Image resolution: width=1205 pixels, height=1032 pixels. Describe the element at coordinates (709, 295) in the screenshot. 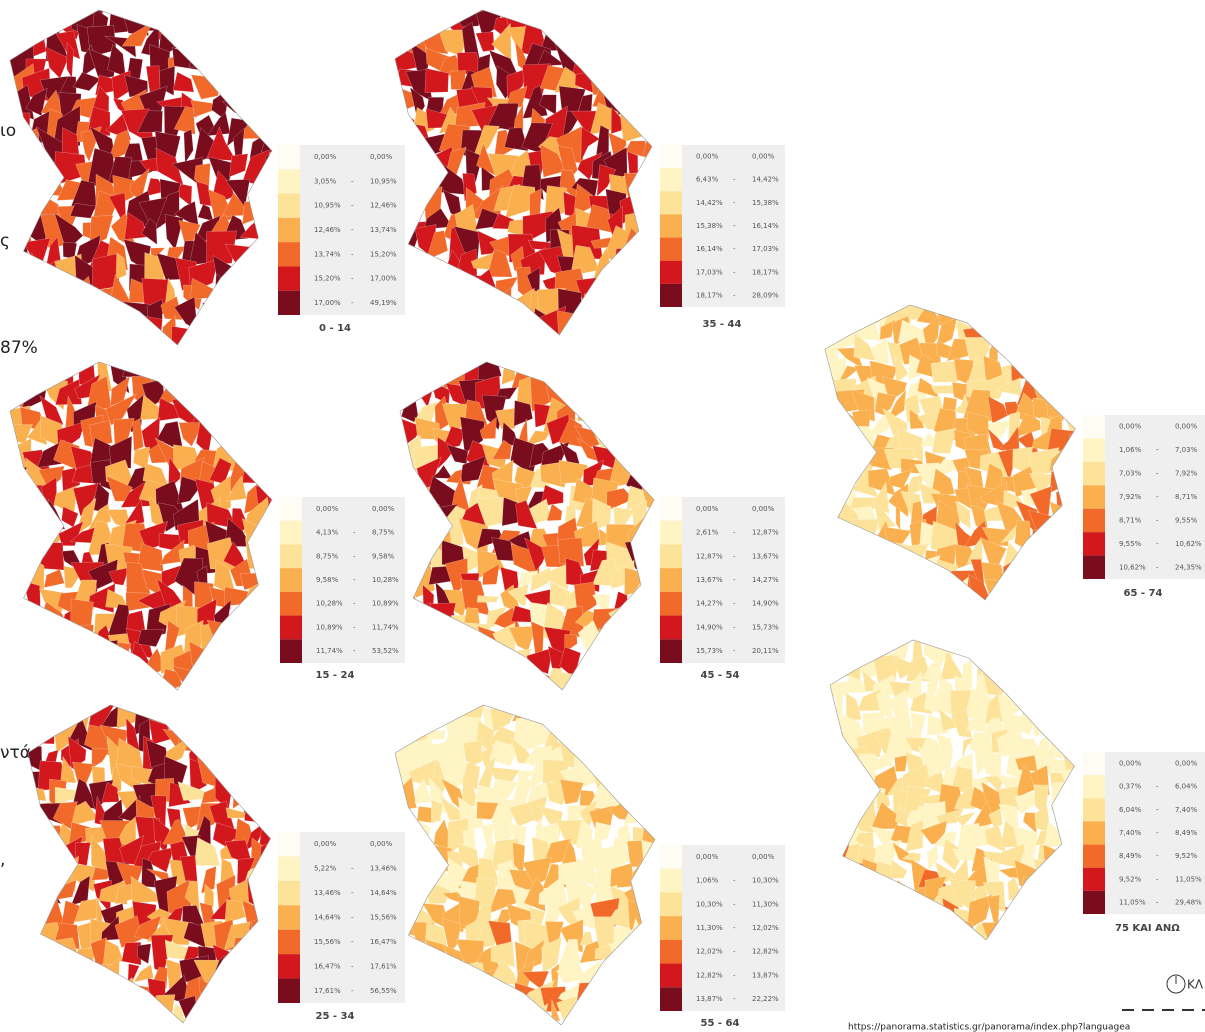

I see `legend-text: 18,17%` at that location.